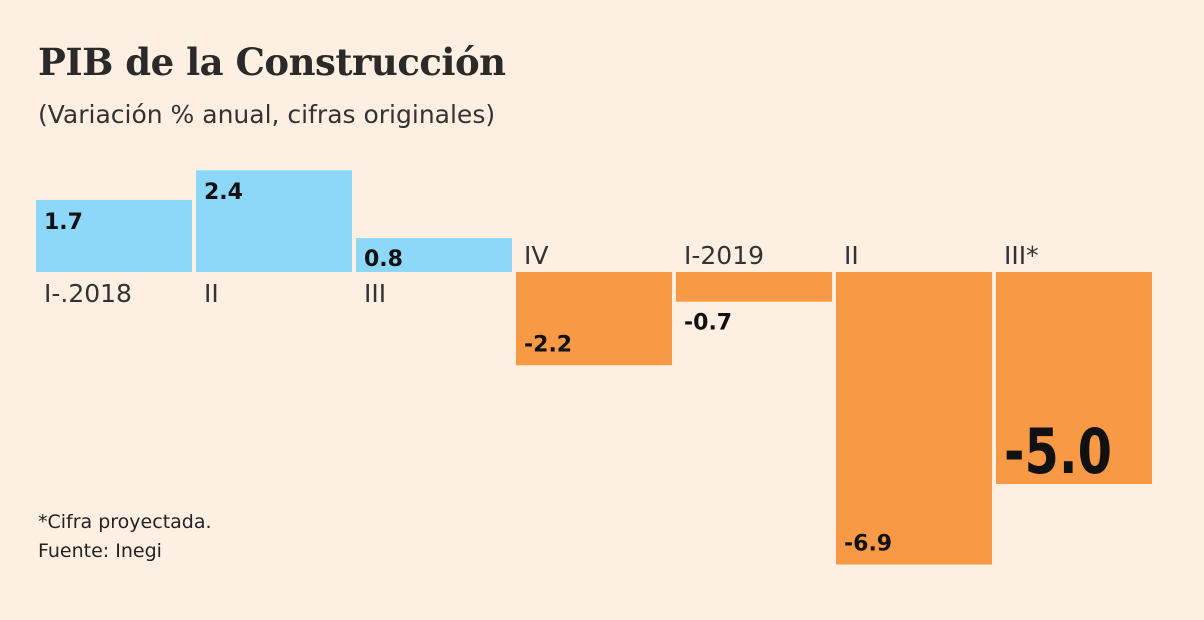  Describe the element at coordinates (383, 259) in the screenshot. I see `value-label: 0.8` at that location.